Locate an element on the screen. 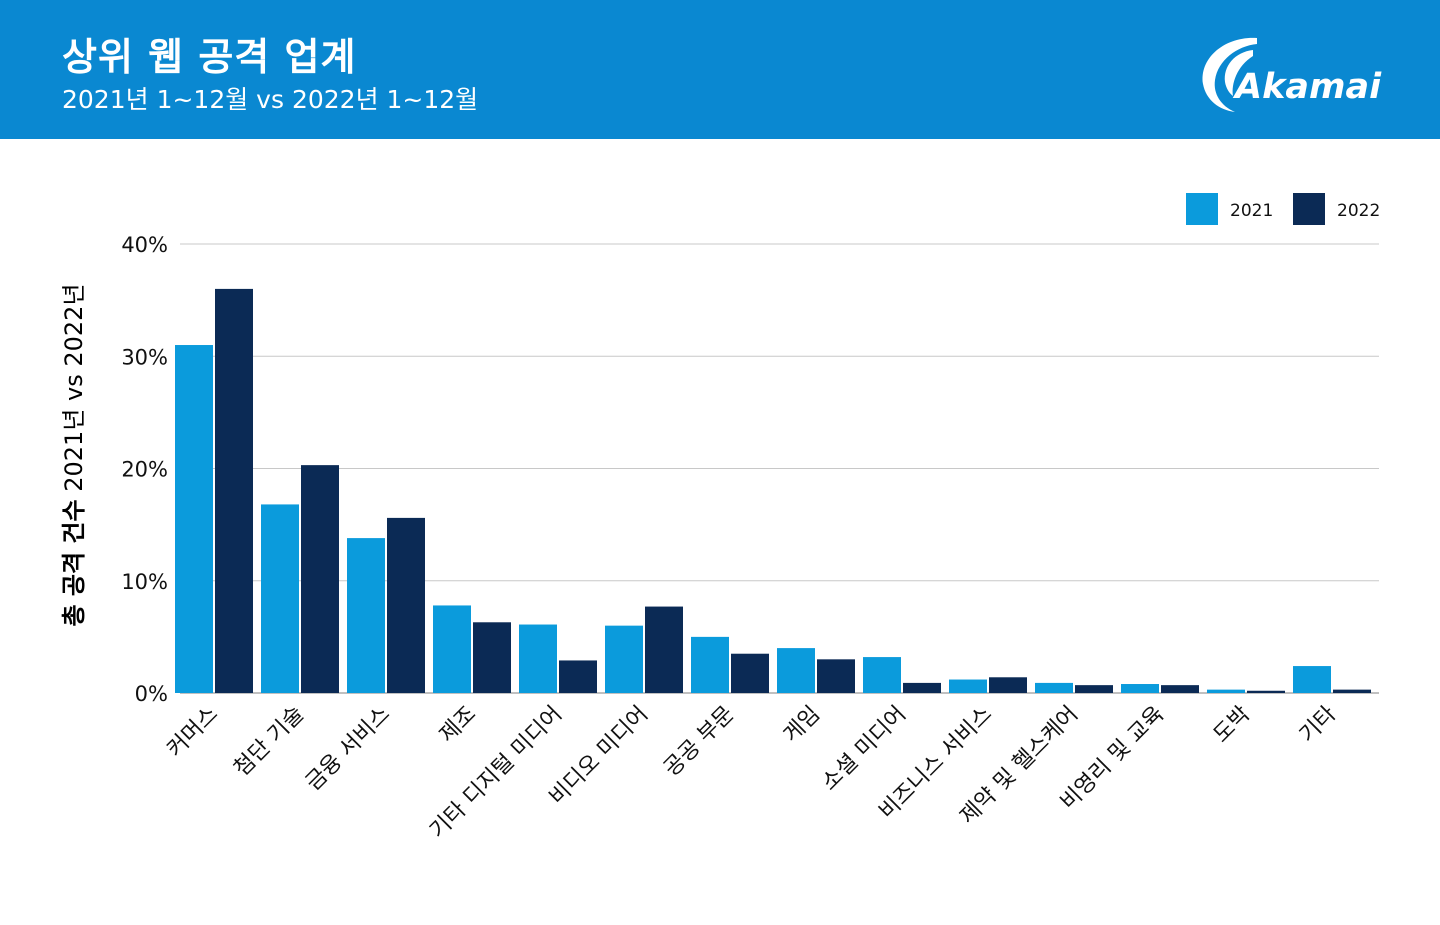 This screenshot has width=1440, height=925. akamai-logo-swoosh is located at coordinates (1229, 74).